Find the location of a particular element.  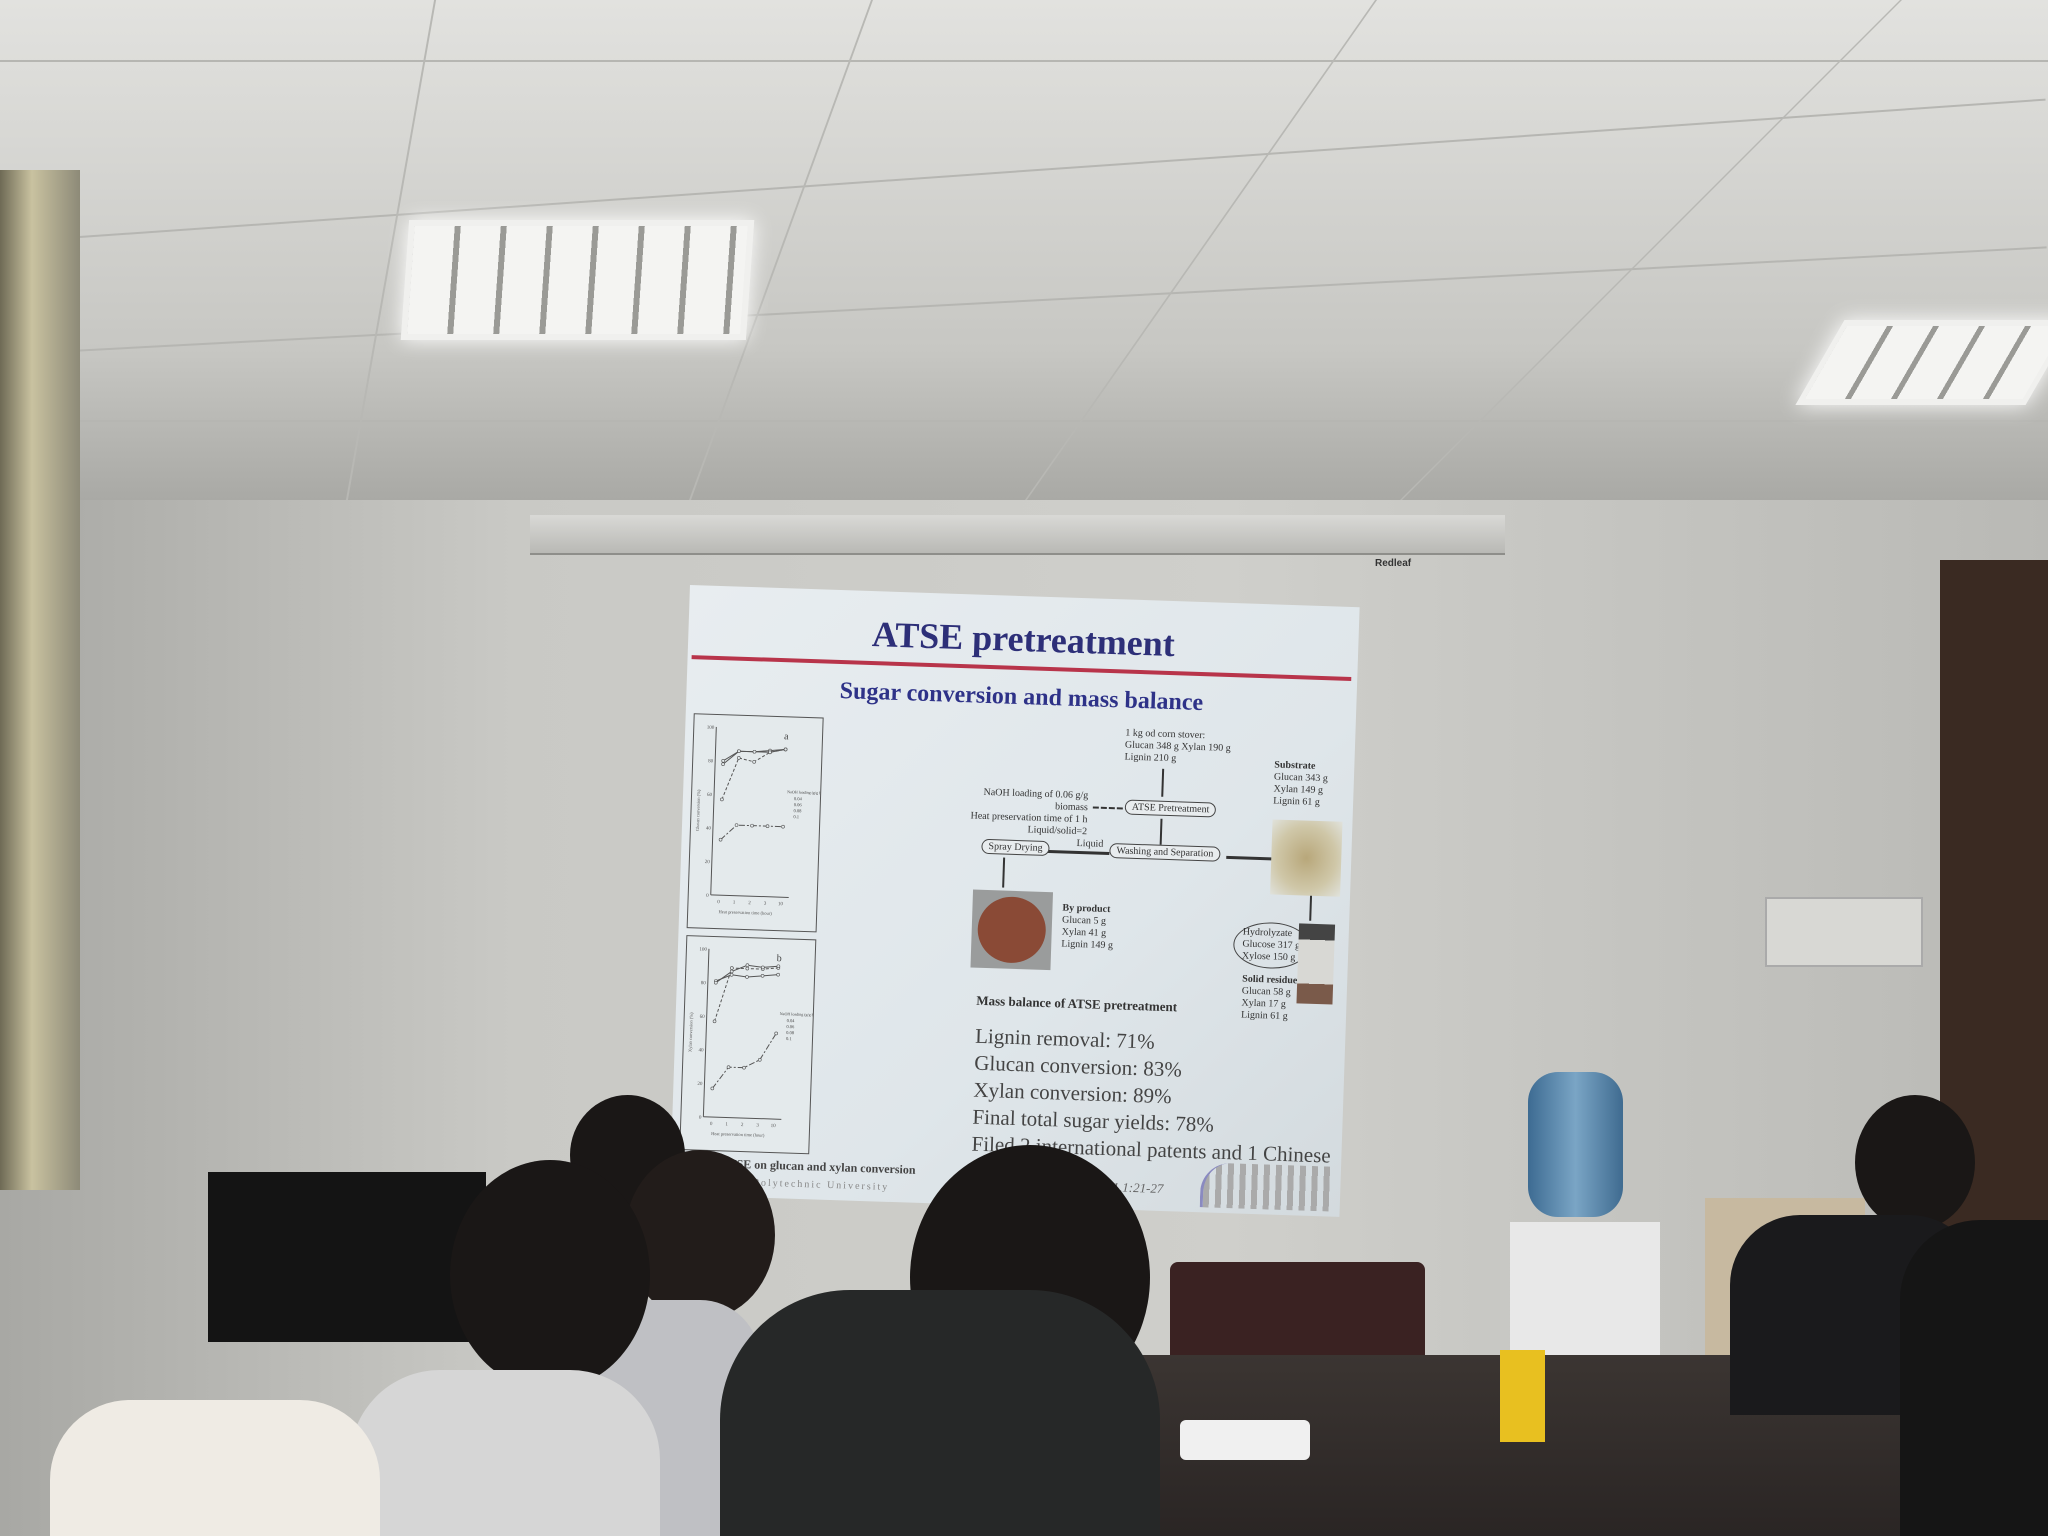

person-seated is located at coordinates (700, 1235).